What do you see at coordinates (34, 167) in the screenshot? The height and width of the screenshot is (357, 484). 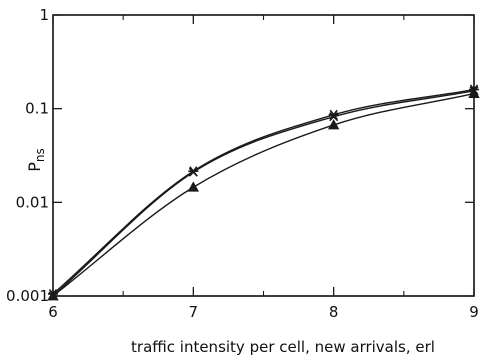 I see `y-axis-label-main: P` at bounding box center [34, 167].